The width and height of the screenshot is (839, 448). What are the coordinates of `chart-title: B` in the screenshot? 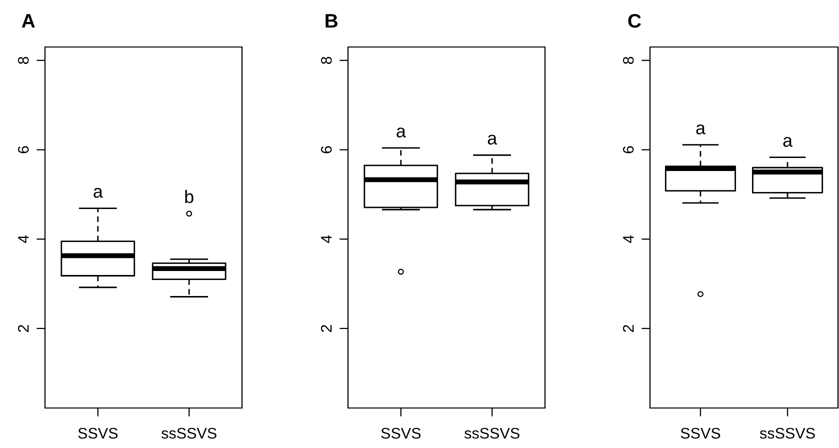 It's located at (332, 21).